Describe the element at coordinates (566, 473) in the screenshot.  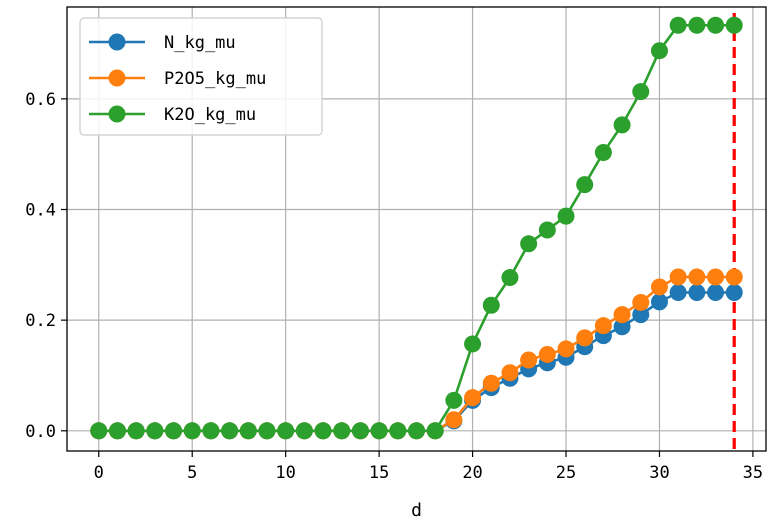
I see `x-tick-label: 25` at that location.